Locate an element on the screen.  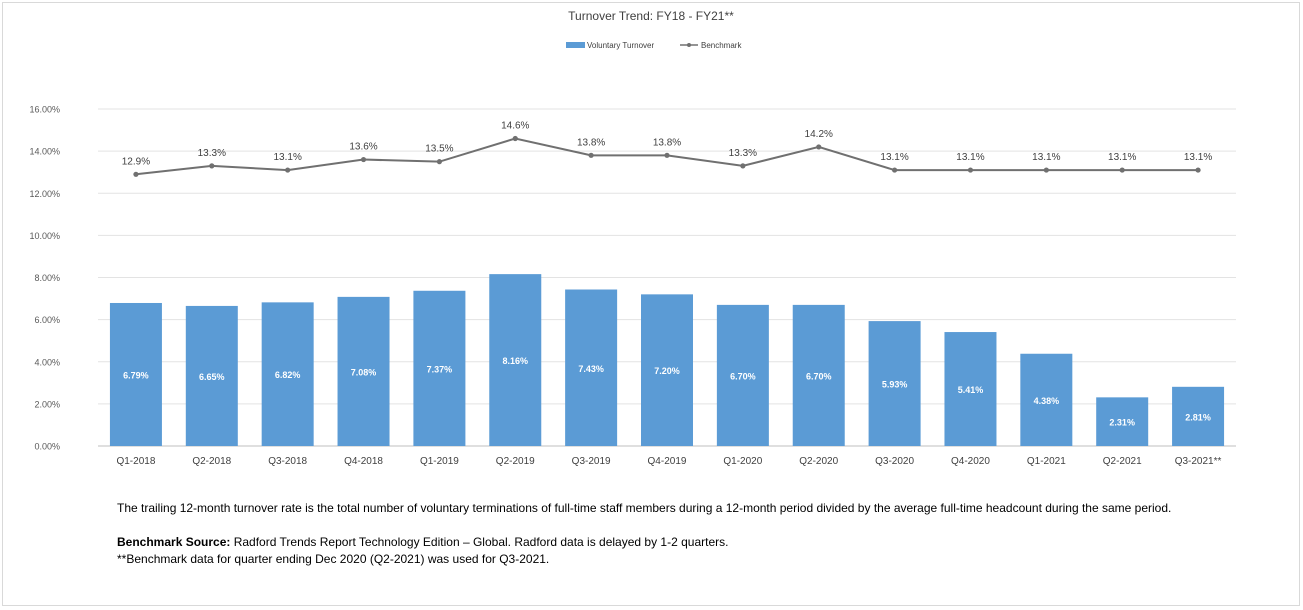
benchmark-data-label: 14.2% is located at coordinates (819, 134).